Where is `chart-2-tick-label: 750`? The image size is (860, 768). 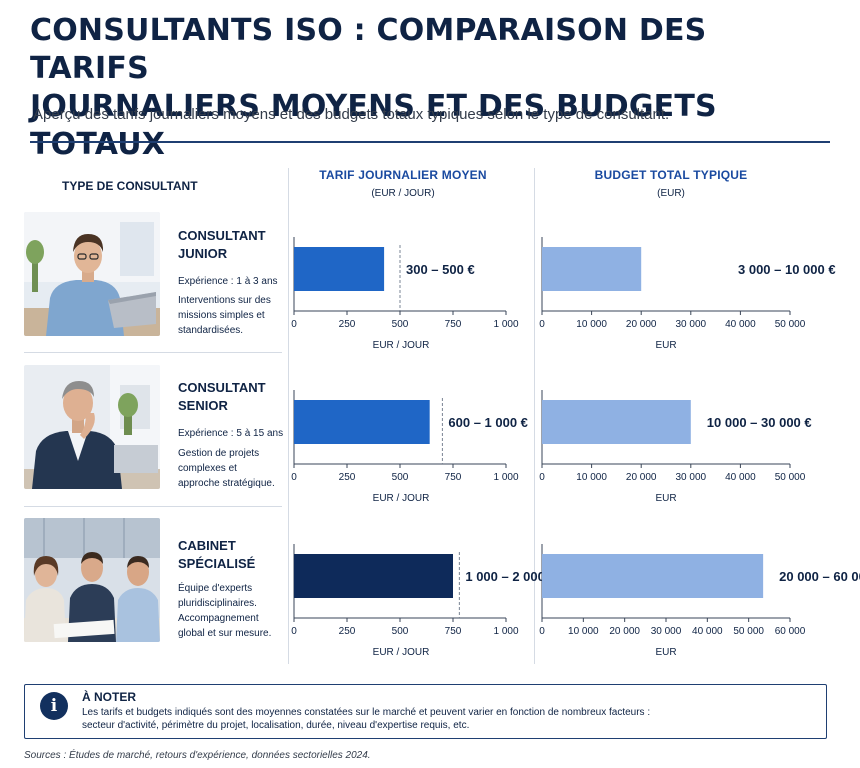 chart-2-tick-label: 750 is located at coordinates (453, 477).